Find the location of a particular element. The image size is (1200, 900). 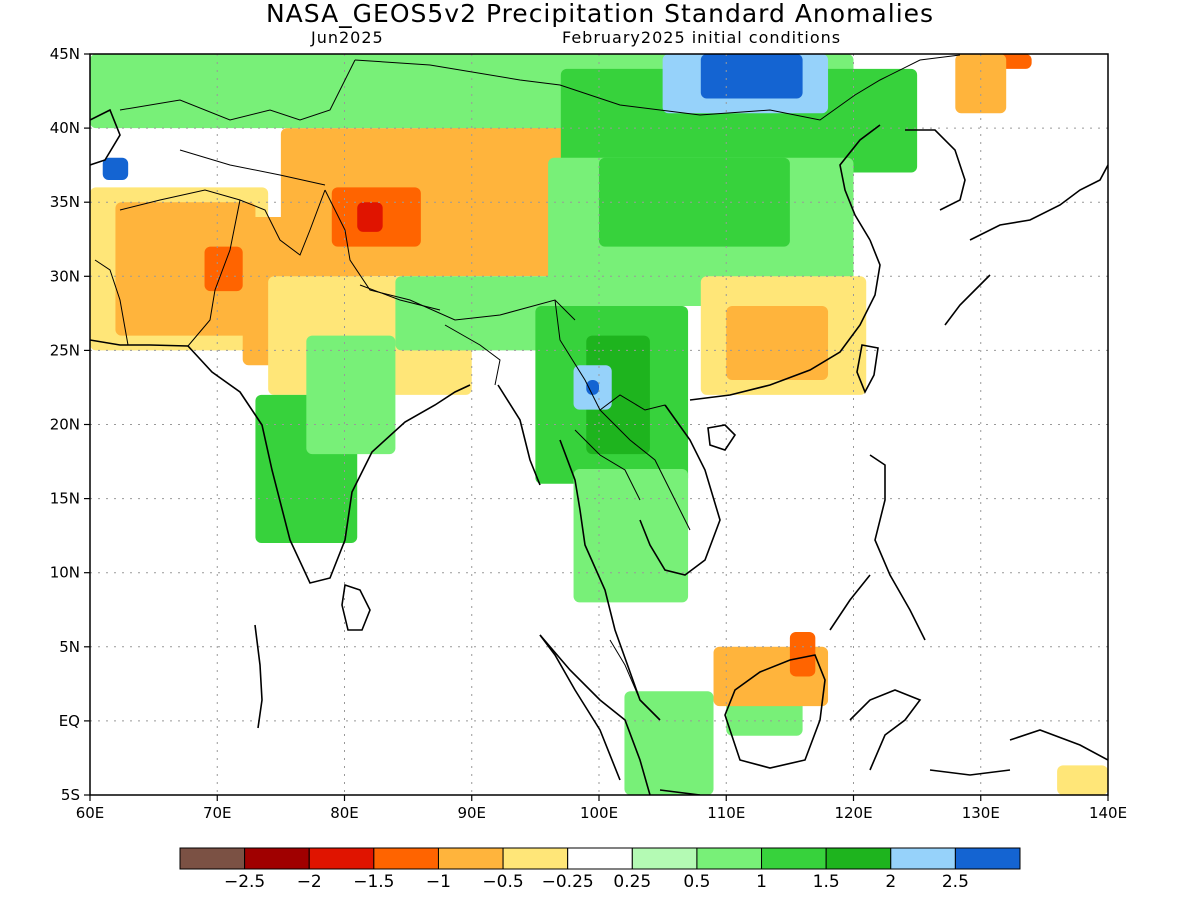

colorbar-swatch-lt_m25 is located at coordinates (212, 858).